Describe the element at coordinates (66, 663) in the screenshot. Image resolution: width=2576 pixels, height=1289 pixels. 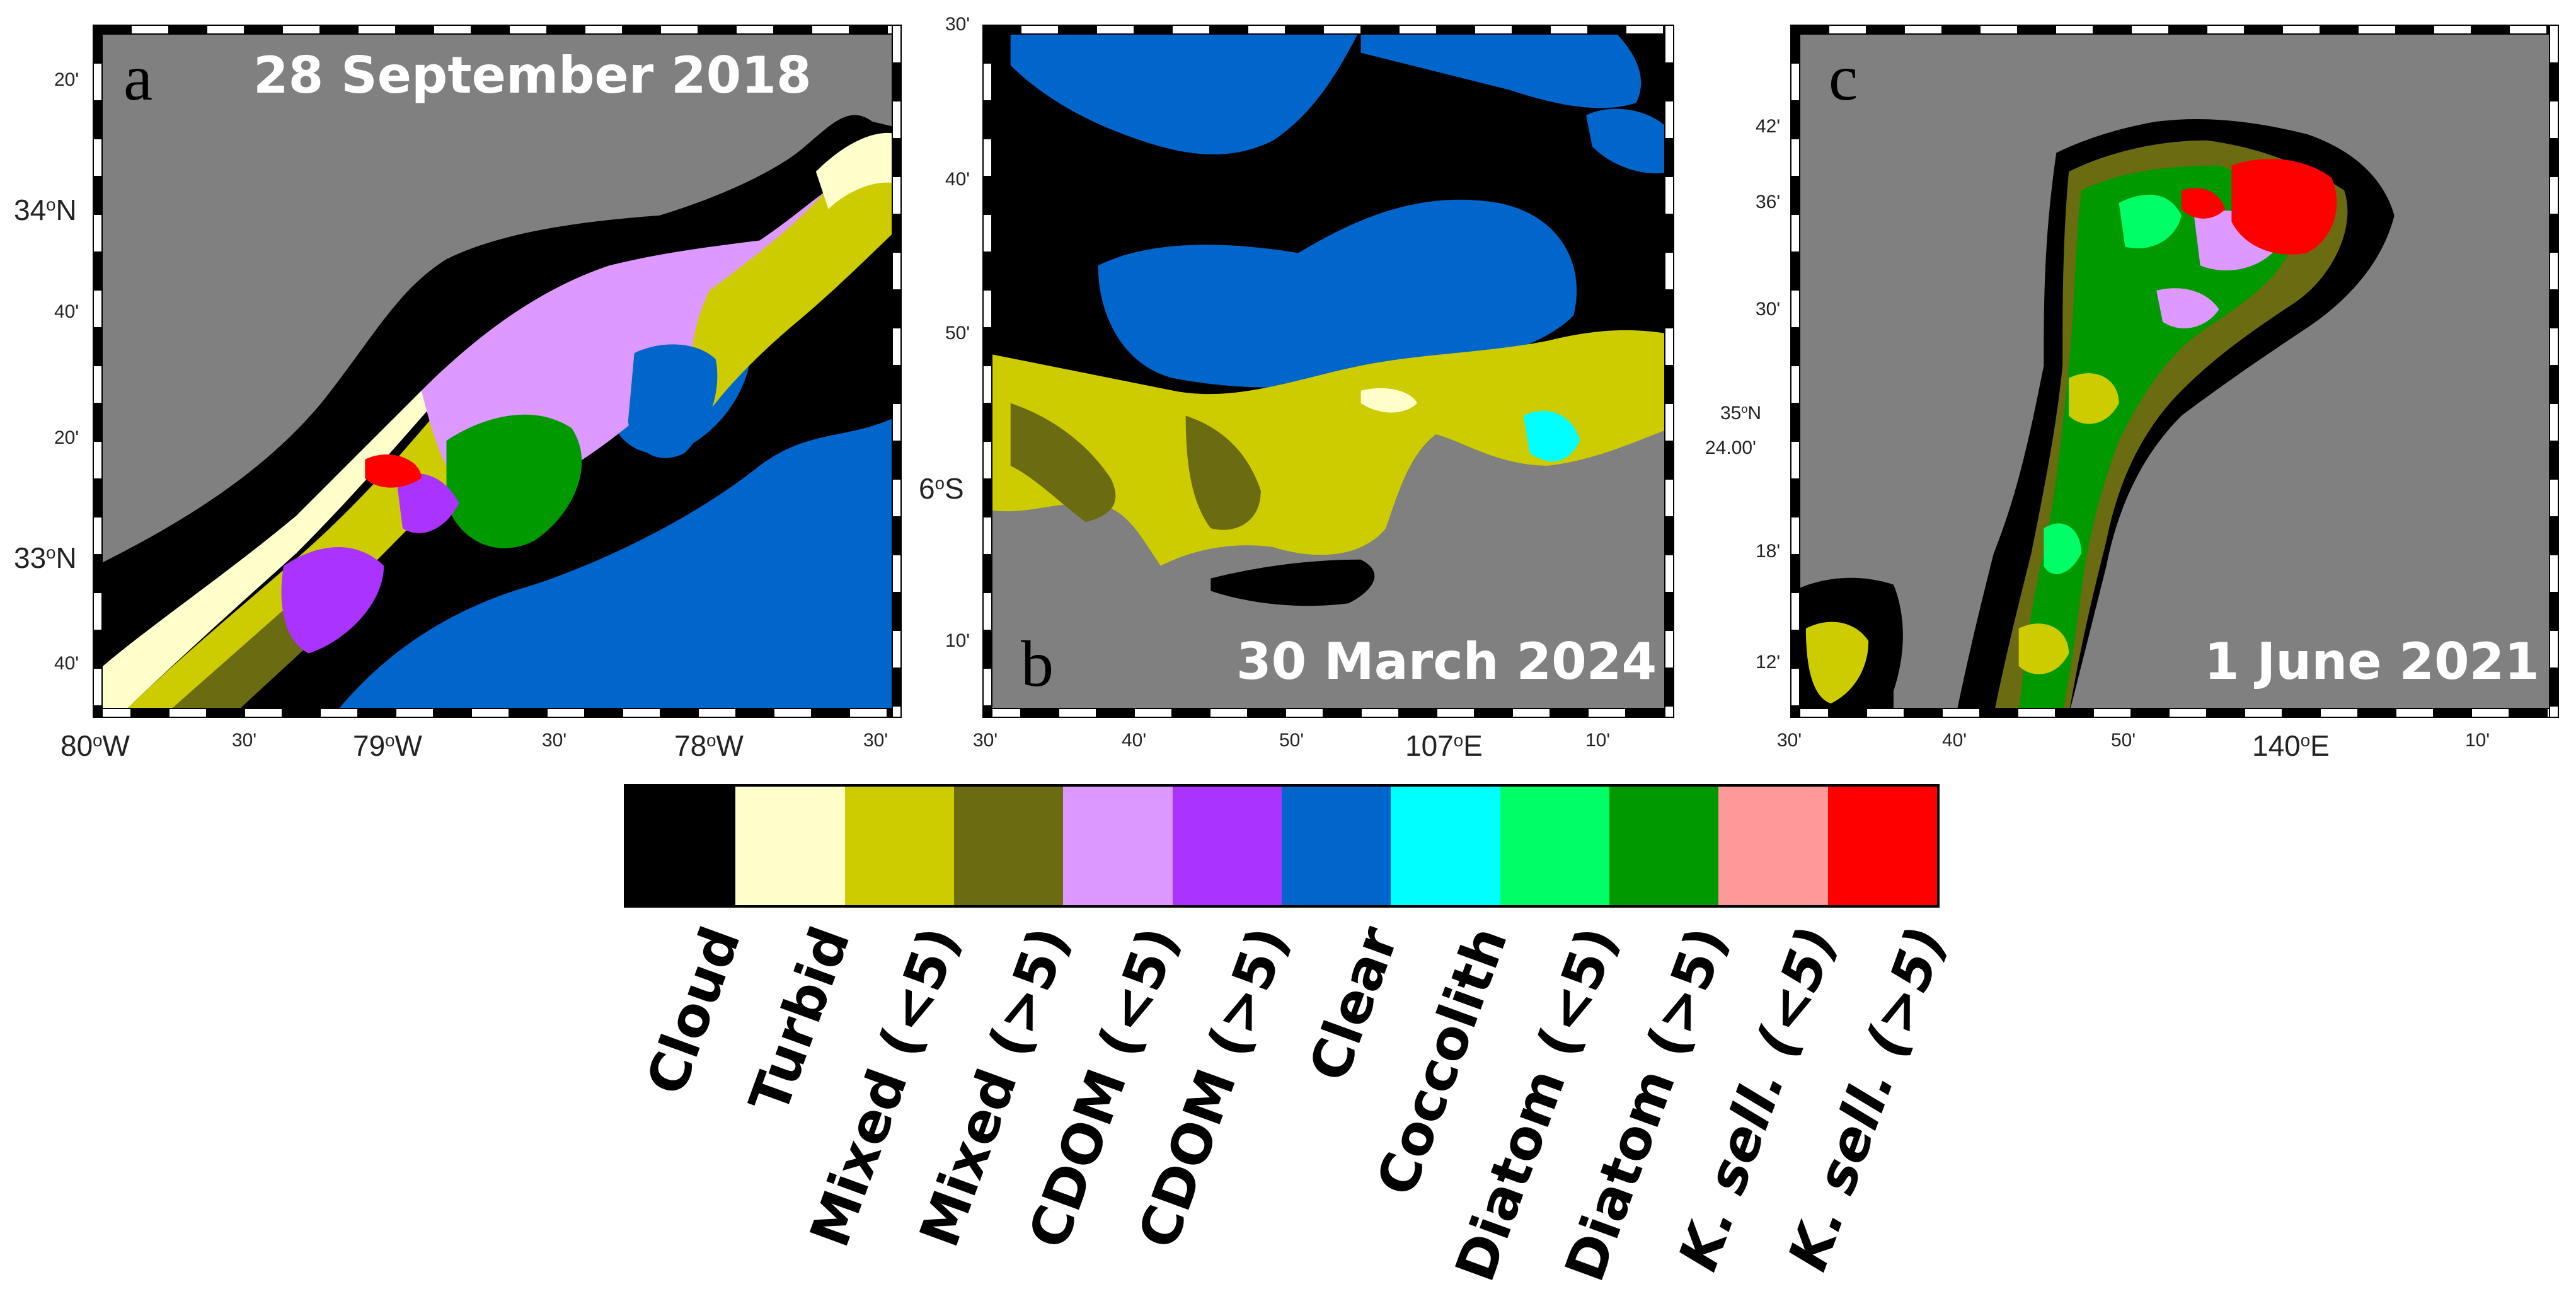
I see `lat-label-a-5: 40'` at that location.